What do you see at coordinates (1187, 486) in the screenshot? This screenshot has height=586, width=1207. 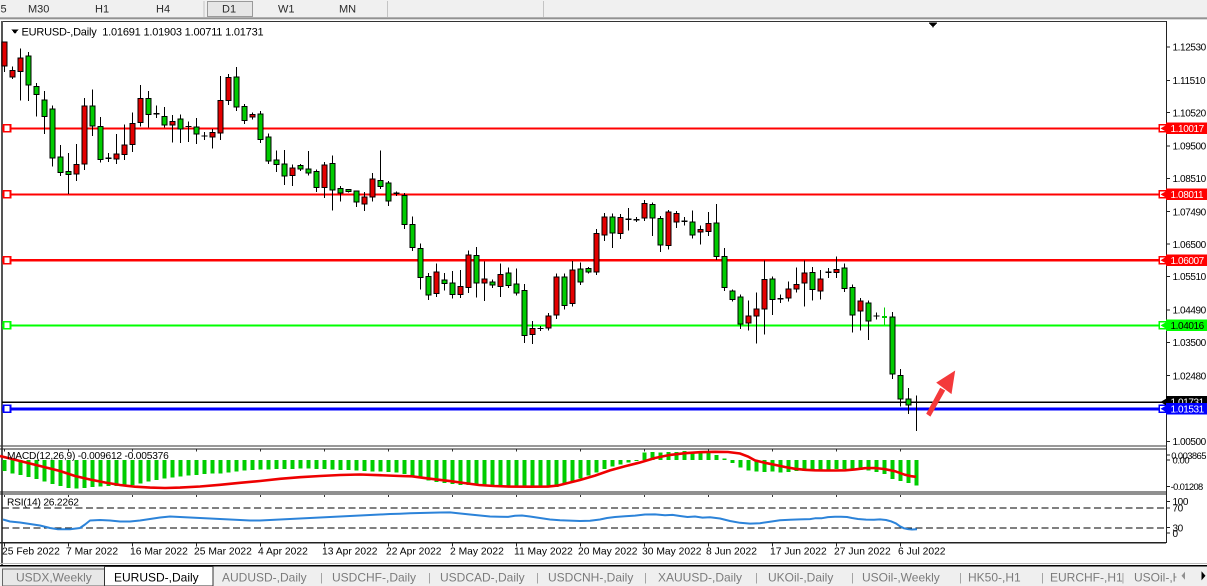 I see `svg-text: -0.01208` at bounding box center [1187, 486].